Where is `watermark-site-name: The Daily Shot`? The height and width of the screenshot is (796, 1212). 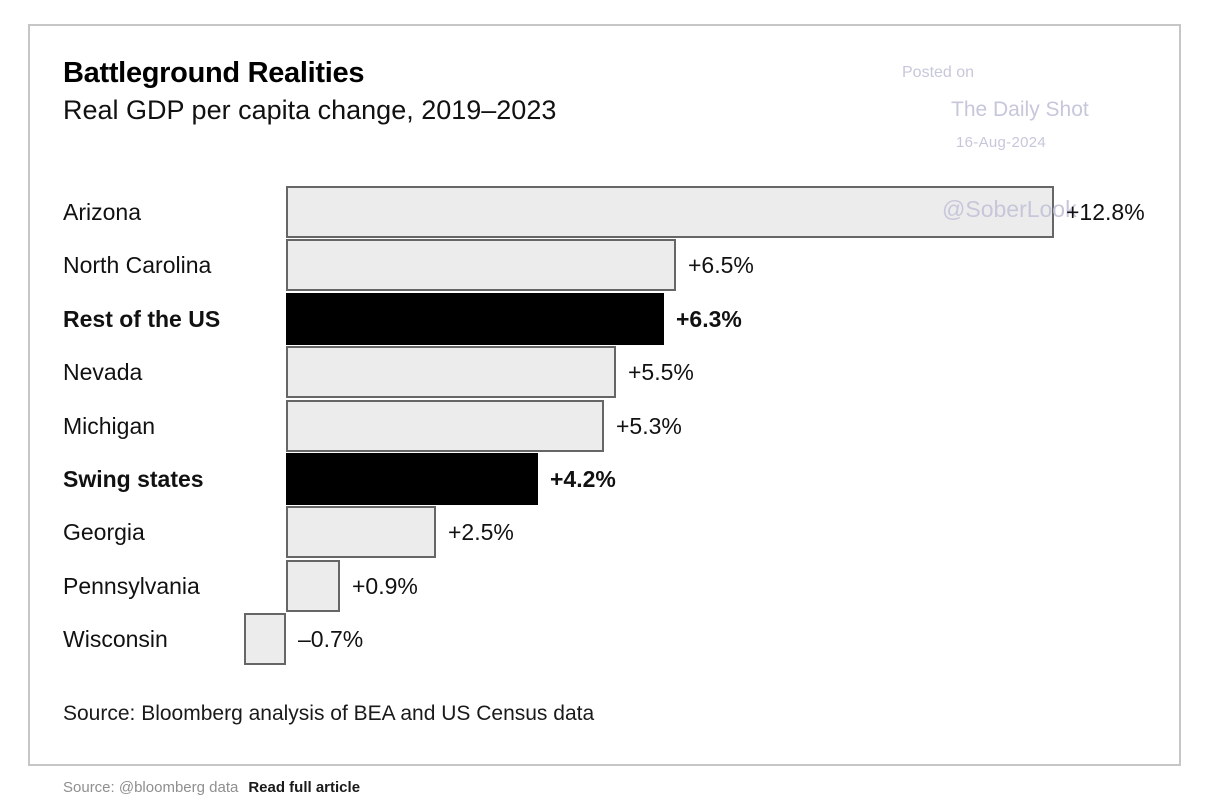 watermark-site-name: The Daily Shot is located at coordinates (1020, 109).